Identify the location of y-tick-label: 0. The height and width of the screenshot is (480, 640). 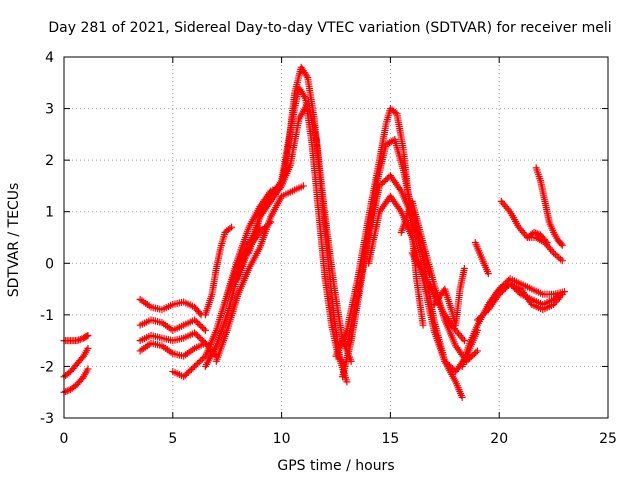
(49, 264).